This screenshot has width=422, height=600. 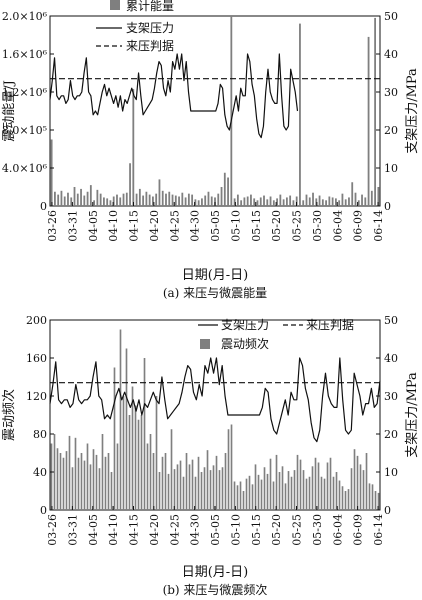 I want to click on y-tick-label-3: 1.2×10⁶, so click(x=25, y=92).